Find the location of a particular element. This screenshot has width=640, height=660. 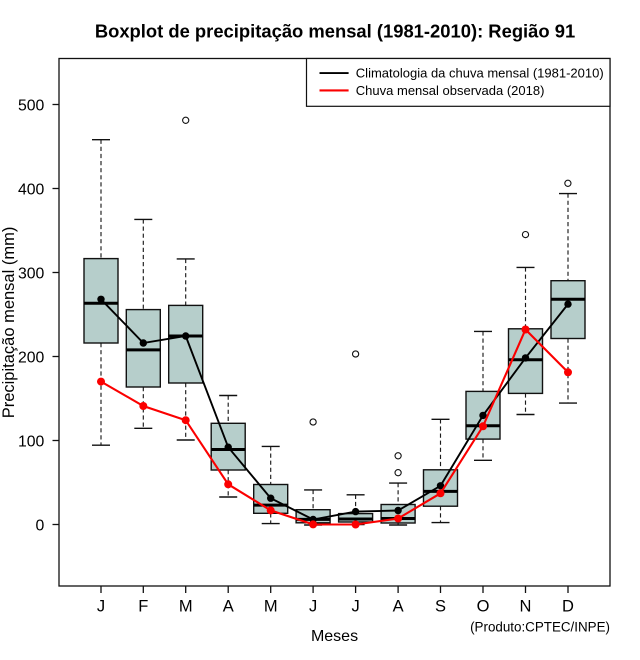

svg-text: N is located at coordinates (526, 607).